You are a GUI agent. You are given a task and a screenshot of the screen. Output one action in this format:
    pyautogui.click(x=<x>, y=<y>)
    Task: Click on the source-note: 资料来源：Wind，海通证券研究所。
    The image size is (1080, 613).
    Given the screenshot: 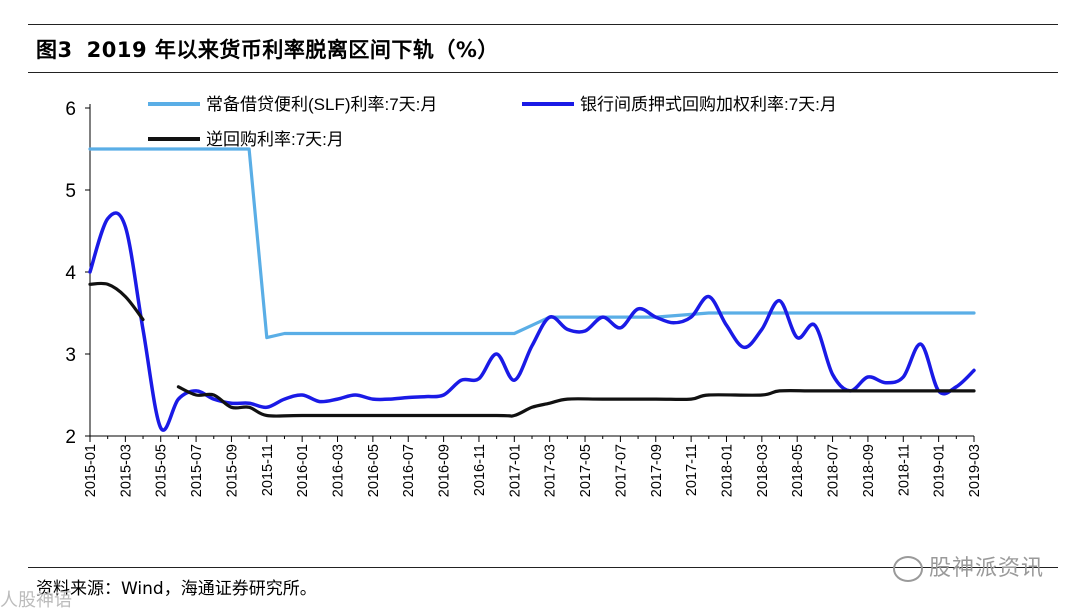 What is the action you would take?
    pyautogui.click(x=176, y=589)
    